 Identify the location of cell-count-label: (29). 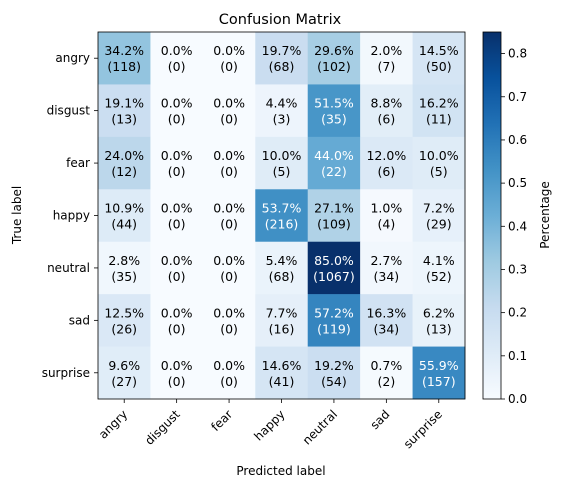
(439, 224).